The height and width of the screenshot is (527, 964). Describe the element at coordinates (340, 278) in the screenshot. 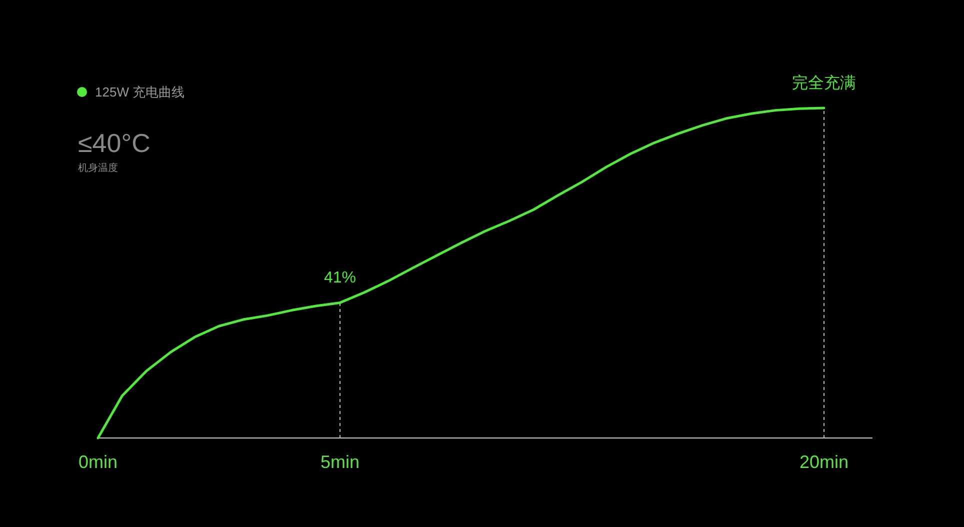

I see `data-label: 41%` at that location.